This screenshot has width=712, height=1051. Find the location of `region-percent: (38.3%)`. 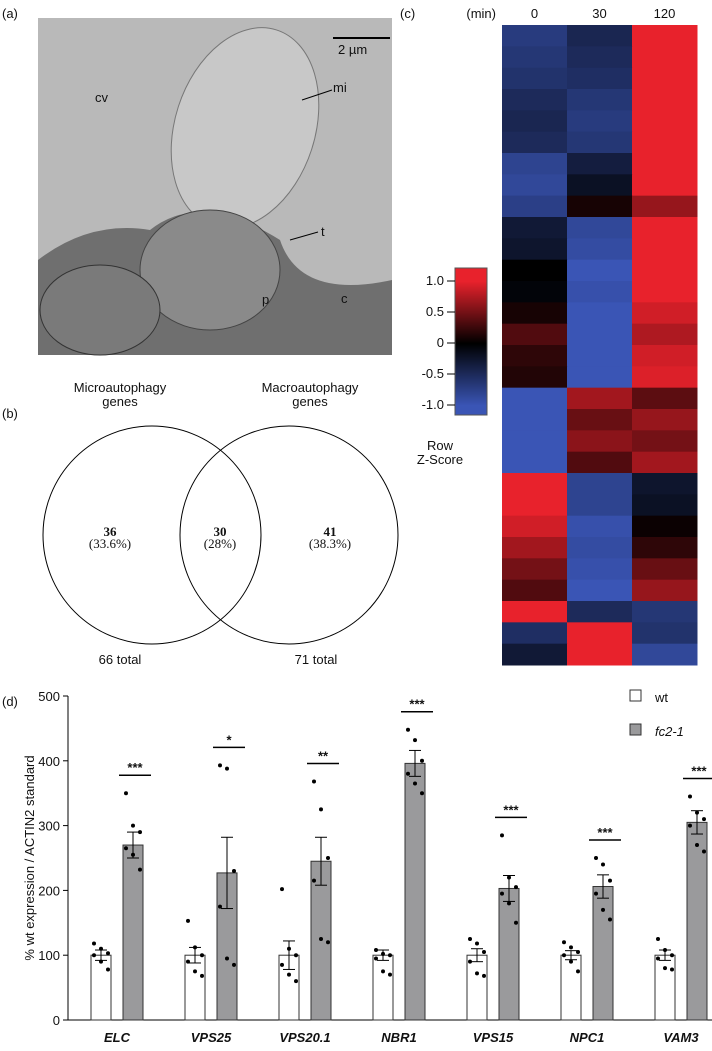

region-percent: (38.3%) is located at coordinates (330, 543).